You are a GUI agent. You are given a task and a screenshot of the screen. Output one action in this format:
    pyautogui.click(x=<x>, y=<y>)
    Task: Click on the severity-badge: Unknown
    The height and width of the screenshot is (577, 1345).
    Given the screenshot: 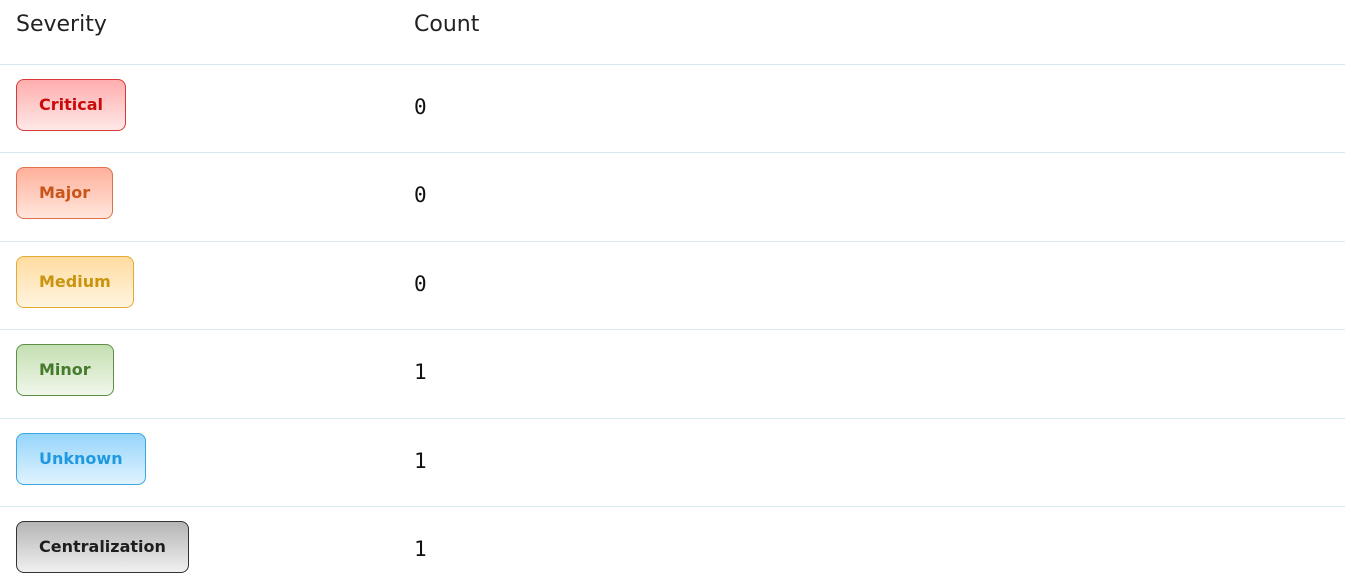 What is the action you would take?
    pyautogui.click(x=81, y=458)
    